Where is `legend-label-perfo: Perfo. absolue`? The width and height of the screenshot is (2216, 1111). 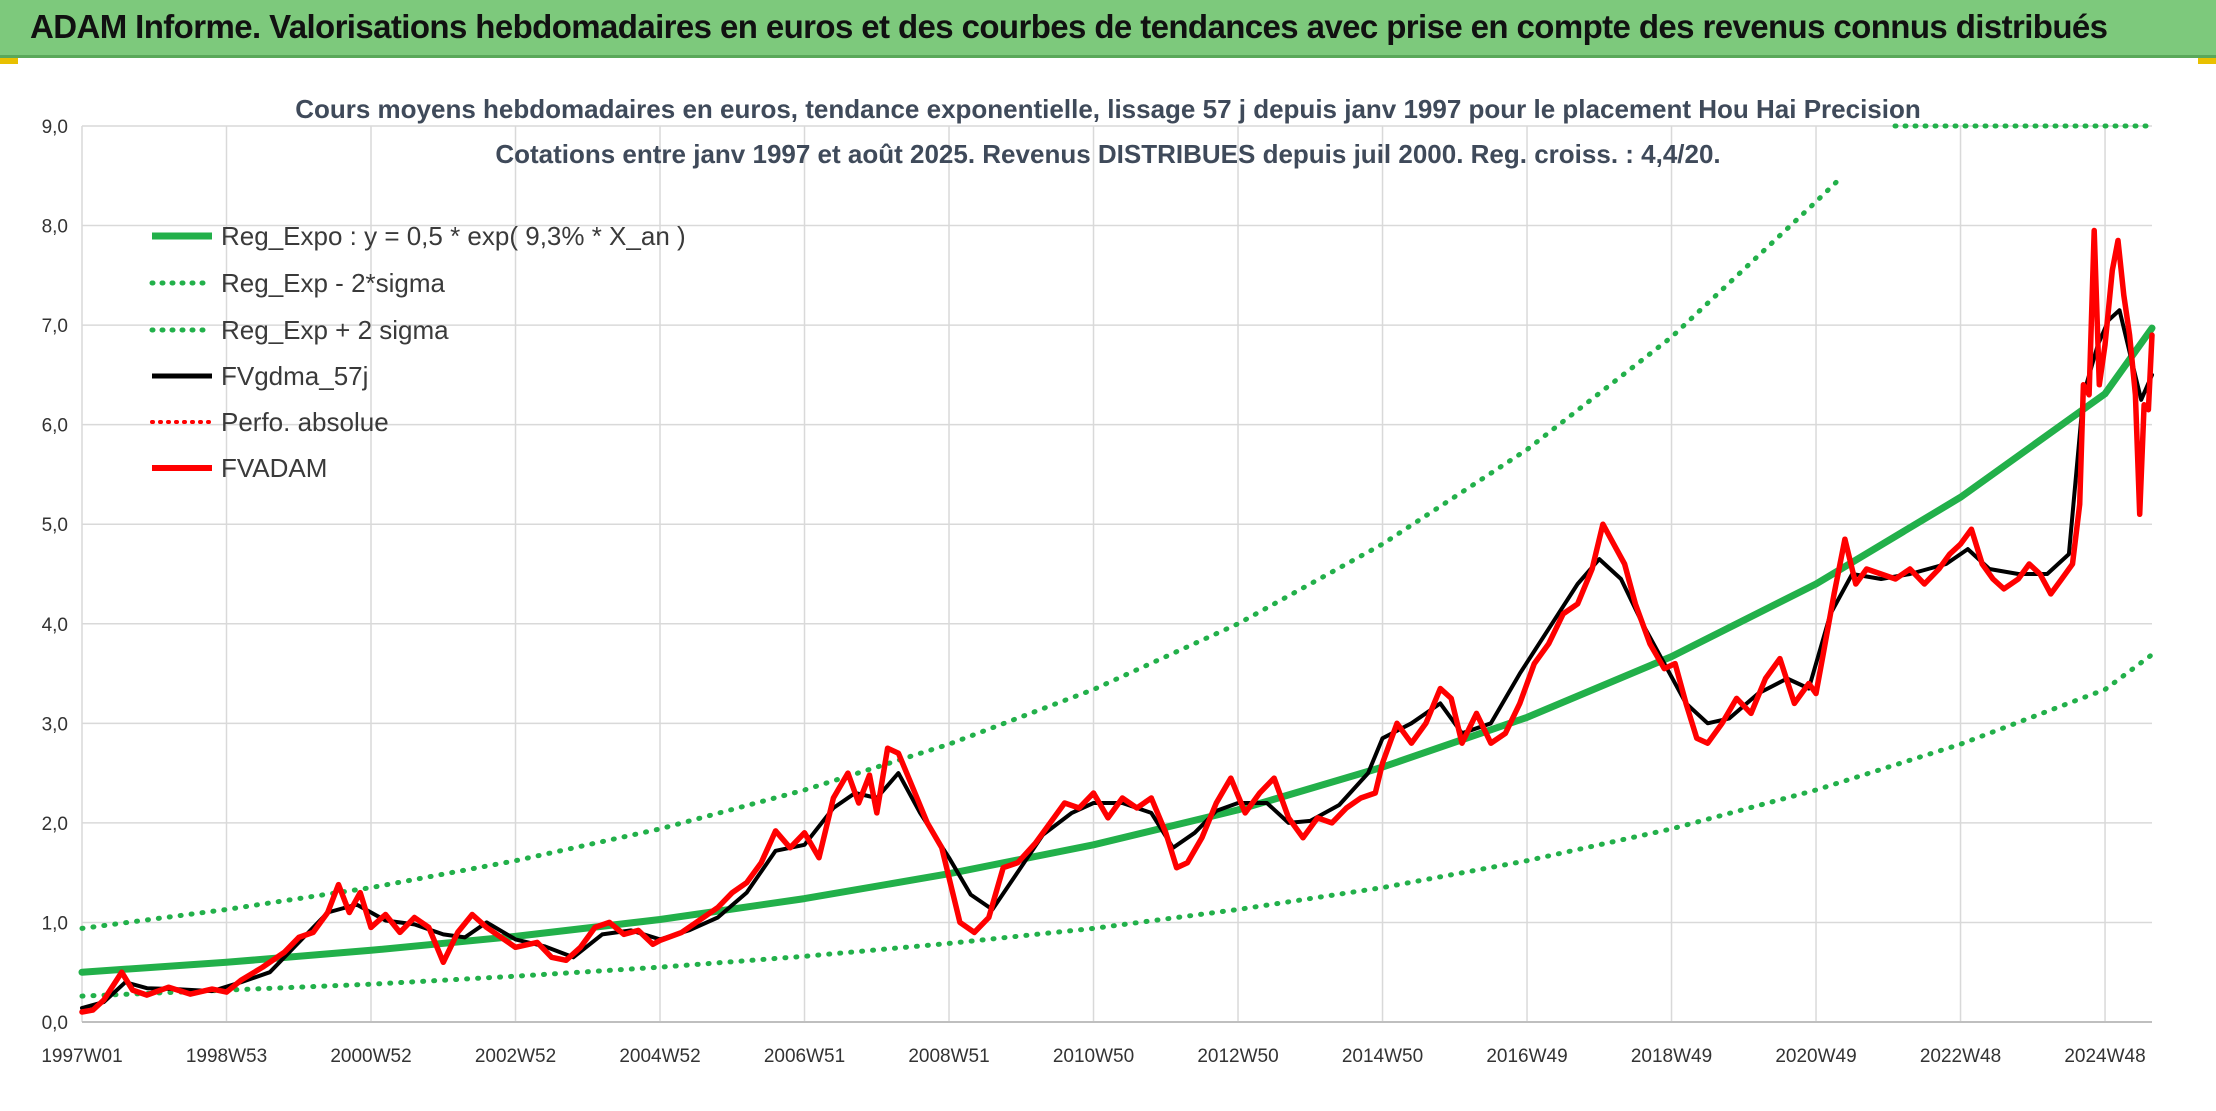 legend-label-perfo: Perfo. absolue is located at coordinates (305, 422).